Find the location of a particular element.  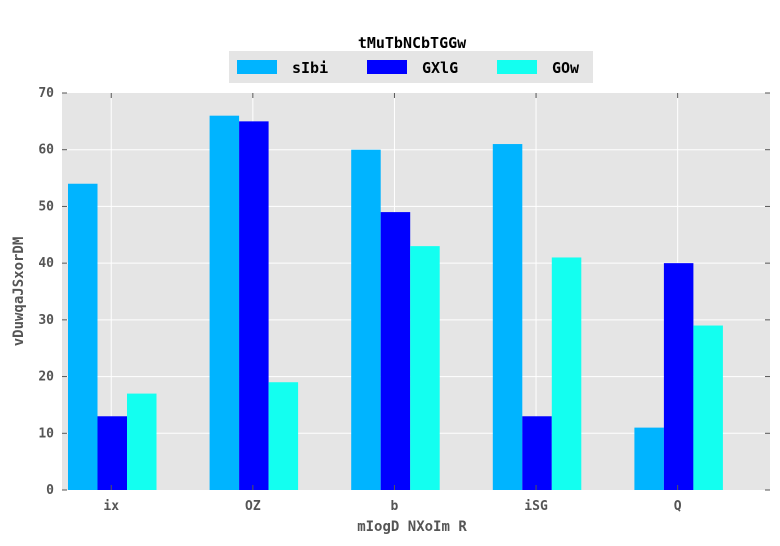

chart-title: tMuTbNCbTGGw is located at coordinates (412, 43).